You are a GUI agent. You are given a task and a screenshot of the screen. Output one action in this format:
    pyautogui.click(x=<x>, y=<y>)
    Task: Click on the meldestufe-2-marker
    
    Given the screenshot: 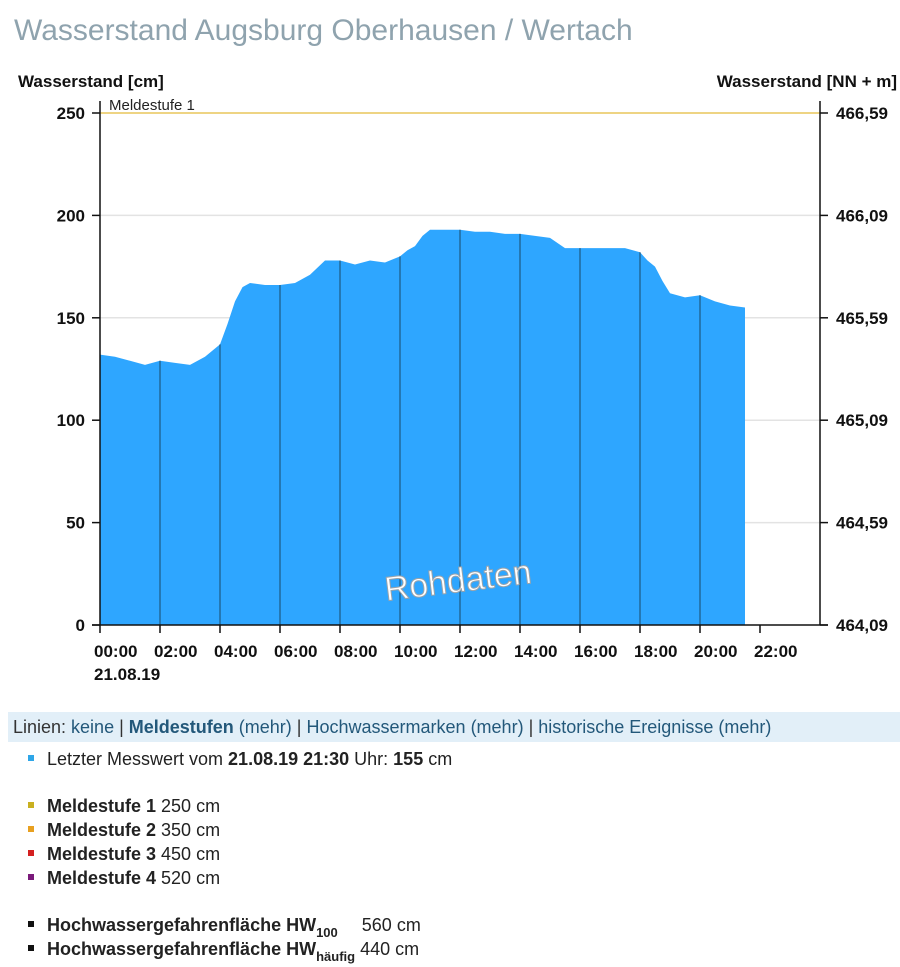 What is the action you would take?
    pyautogui.click(x=31, y=829)
    